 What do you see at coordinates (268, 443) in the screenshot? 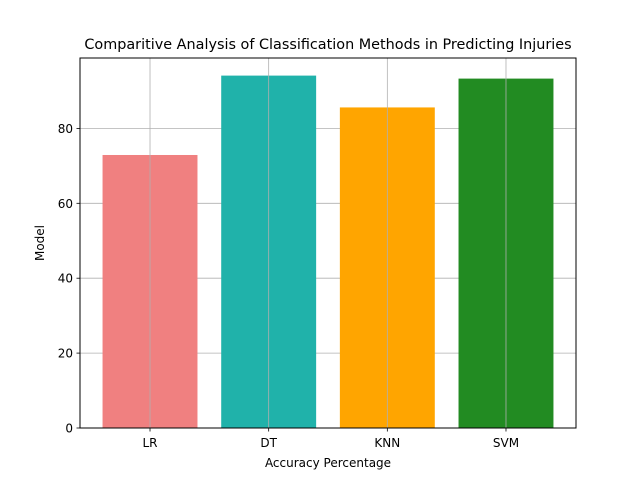
I see `x-tick-label: DT` at bounding box center [268, 443].